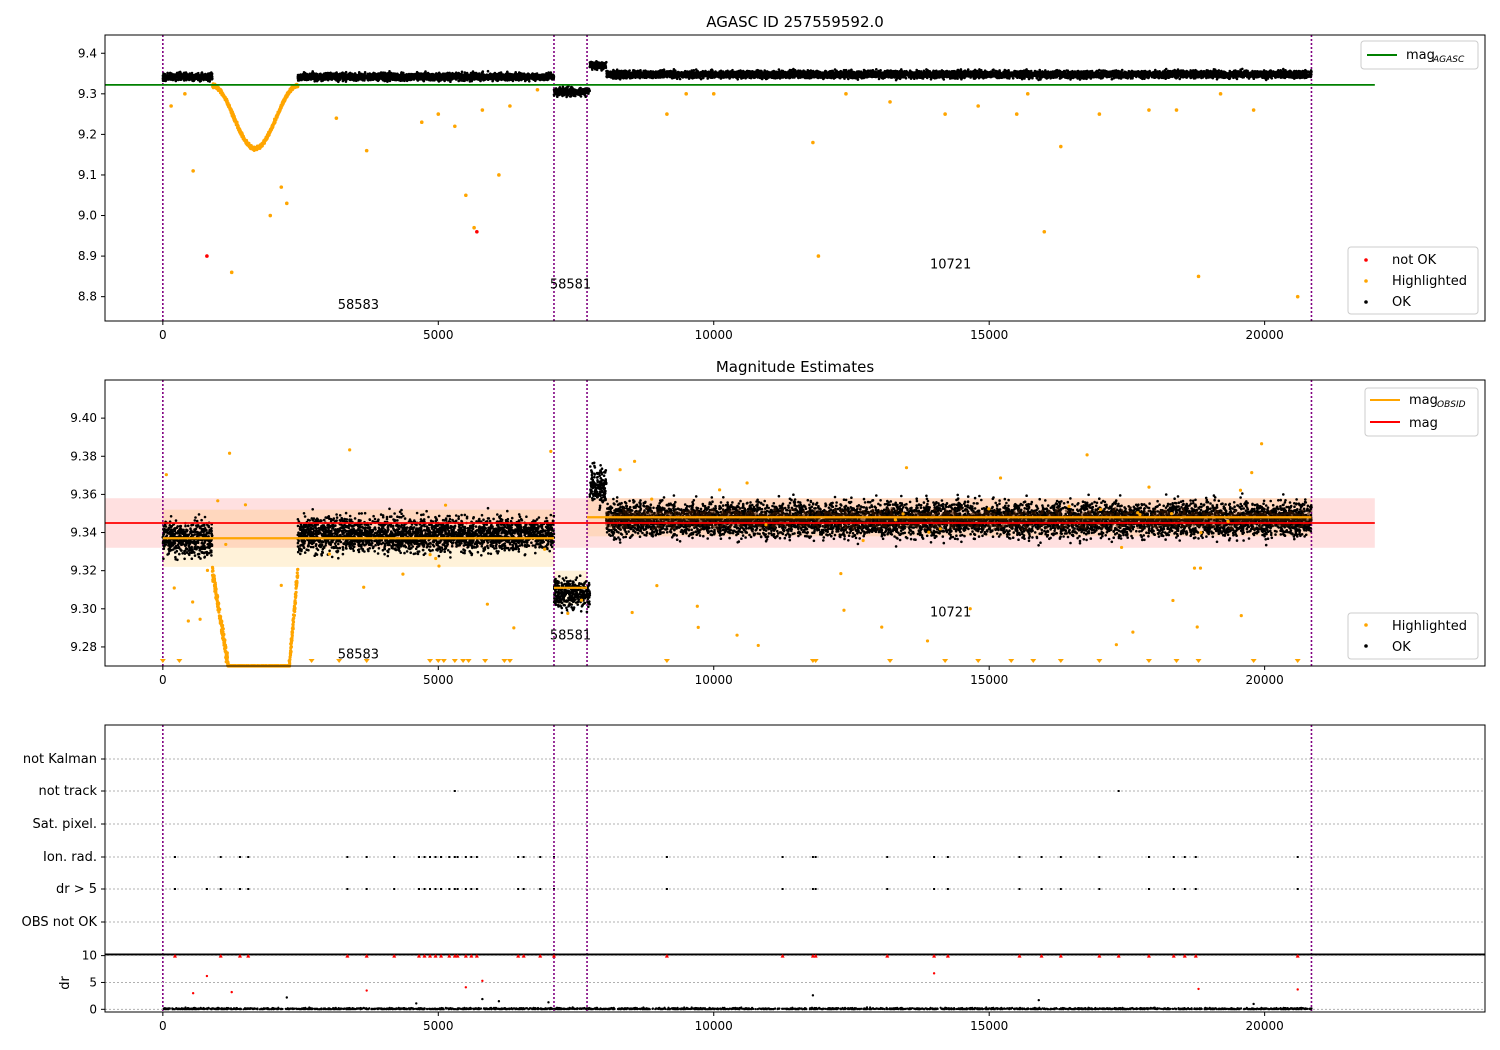  I want to click on y-tick-label: 9.34, so click(83, 533).